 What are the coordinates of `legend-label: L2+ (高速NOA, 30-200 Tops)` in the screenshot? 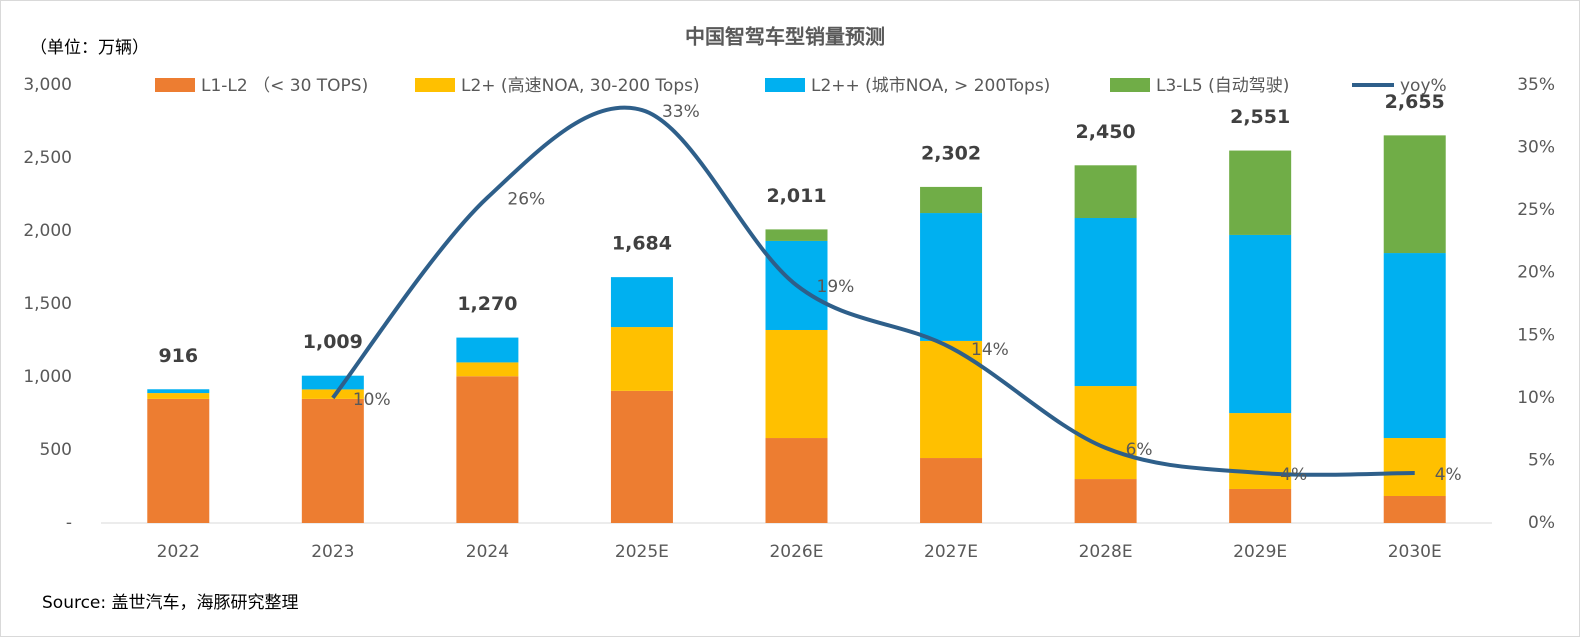 It's located at (580, 86).